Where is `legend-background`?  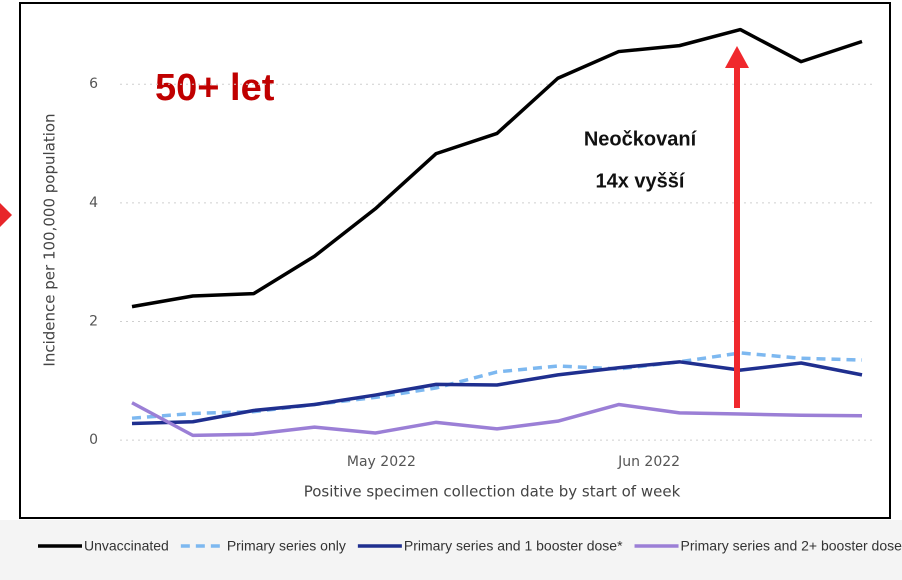
legend-background is located at coordinates (451, 550).